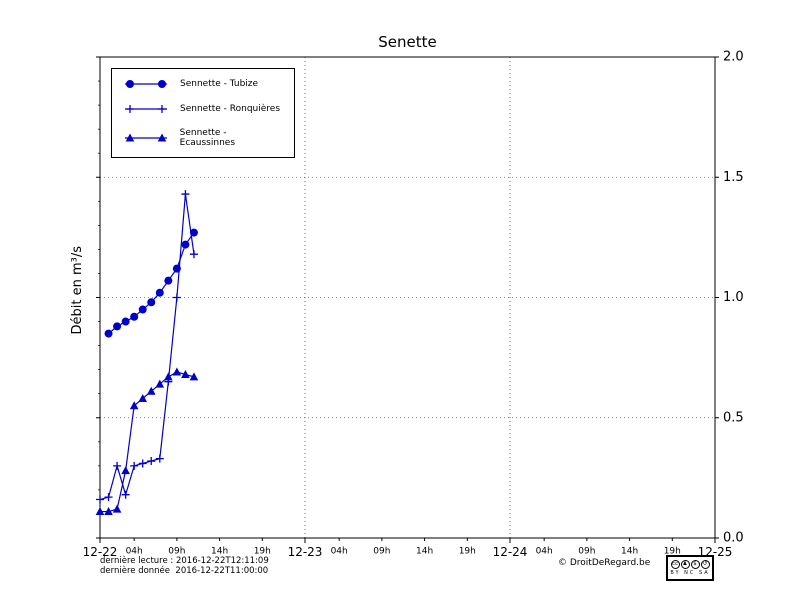 The width and height of the screenshot is (800, 600). I want to click on by-person-icon: ♟, so click(685, 564).